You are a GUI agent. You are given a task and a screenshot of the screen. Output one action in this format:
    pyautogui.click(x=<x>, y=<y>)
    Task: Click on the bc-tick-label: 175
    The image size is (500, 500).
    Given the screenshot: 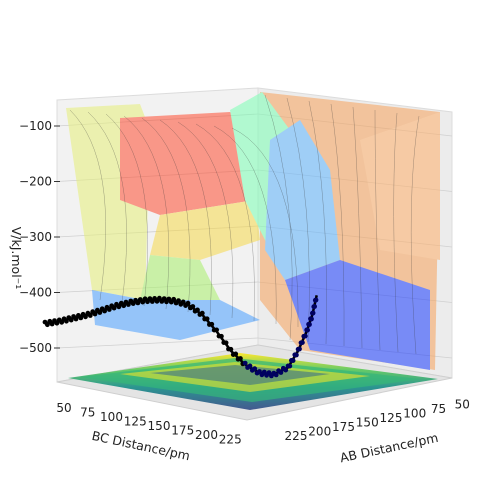 What is the action you would take?
    pyautogui.click(x=182, y=431)
    